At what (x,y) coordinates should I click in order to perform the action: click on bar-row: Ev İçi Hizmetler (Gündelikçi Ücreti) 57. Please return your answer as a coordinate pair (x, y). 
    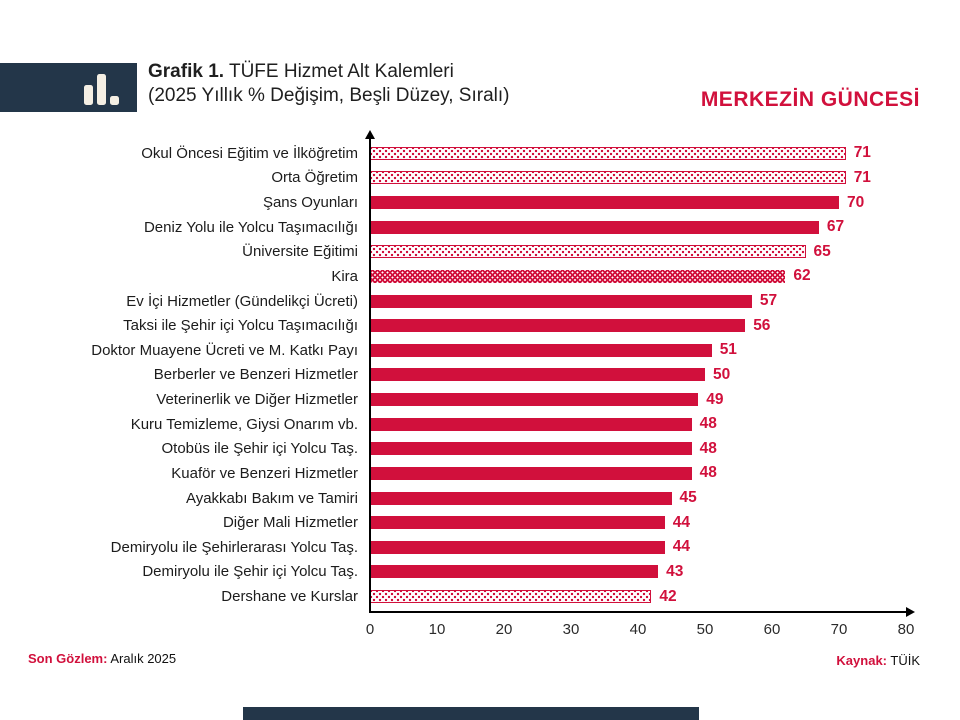
    Looking at the image, I should click on (480, 301).